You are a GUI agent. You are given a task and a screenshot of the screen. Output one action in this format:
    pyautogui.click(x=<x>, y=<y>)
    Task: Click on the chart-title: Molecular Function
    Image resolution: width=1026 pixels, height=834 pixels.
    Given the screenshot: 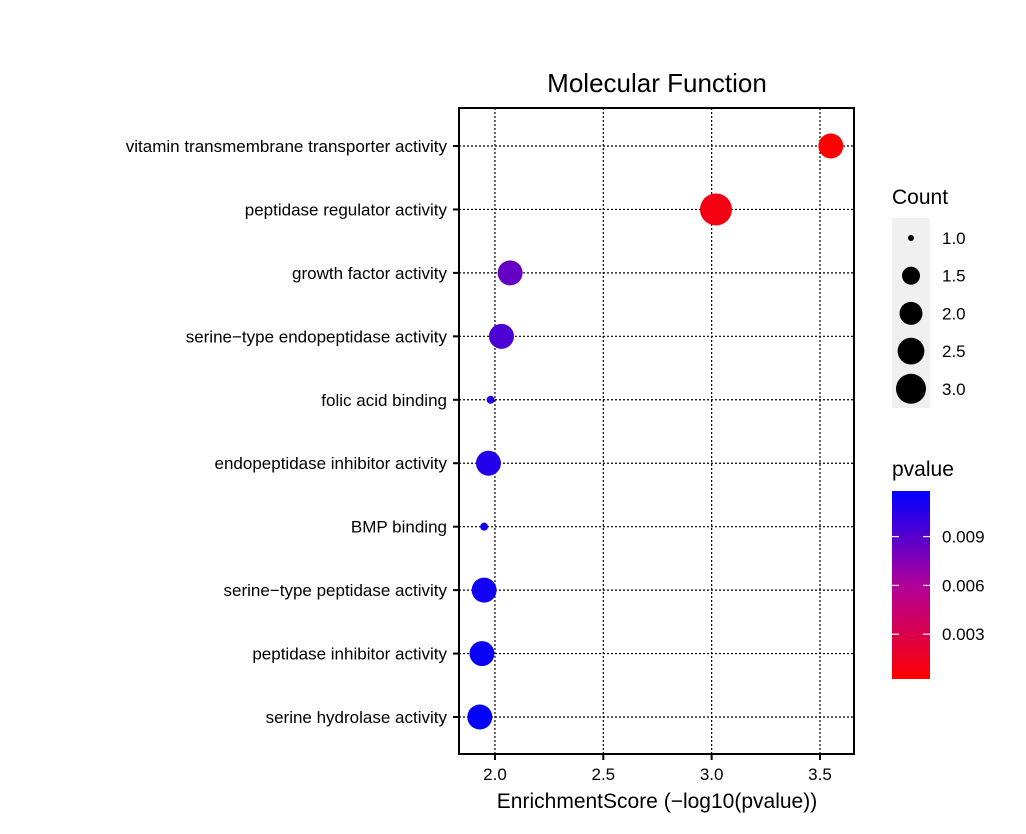 What is the action you would take?
    pyautogui.click(x=657, y=83)
    